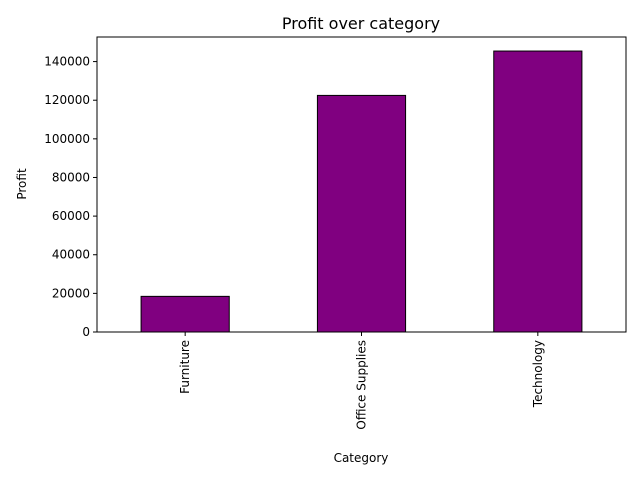  I want to click on bar-office-supplies, so click(361, 213).